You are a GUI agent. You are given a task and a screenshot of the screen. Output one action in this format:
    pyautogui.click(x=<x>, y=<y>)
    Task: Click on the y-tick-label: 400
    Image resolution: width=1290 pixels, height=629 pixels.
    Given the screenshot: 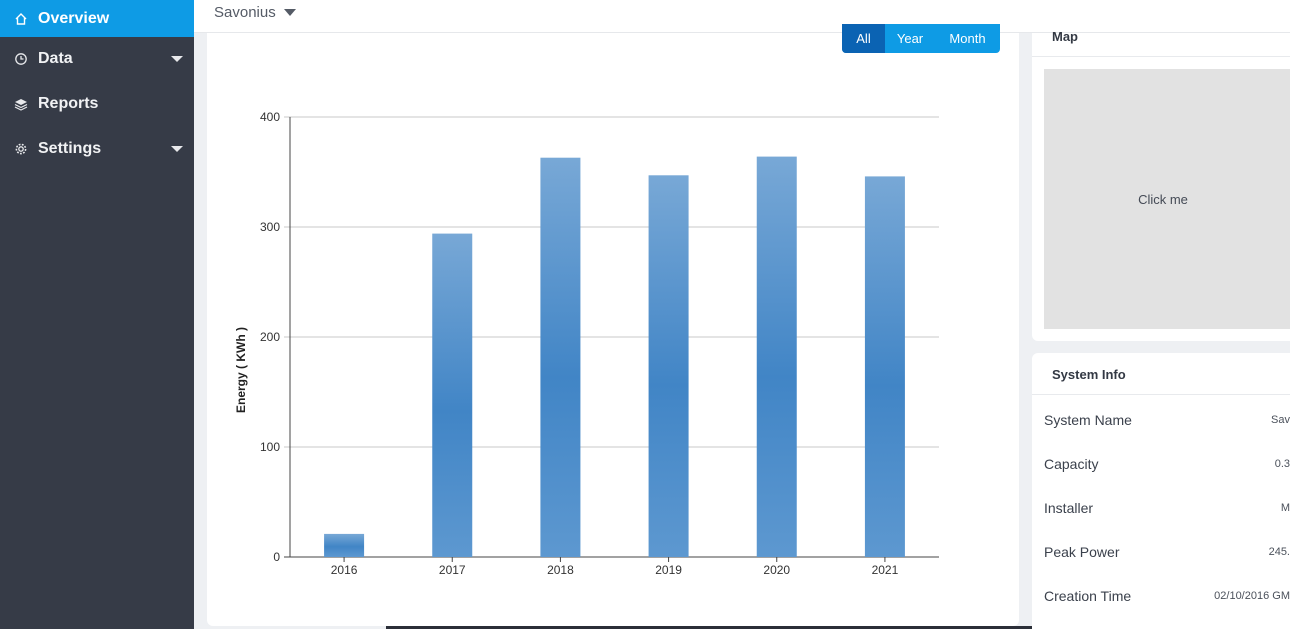 What is the action you would take?
    pyautogui.click(x=270, y=117)
    